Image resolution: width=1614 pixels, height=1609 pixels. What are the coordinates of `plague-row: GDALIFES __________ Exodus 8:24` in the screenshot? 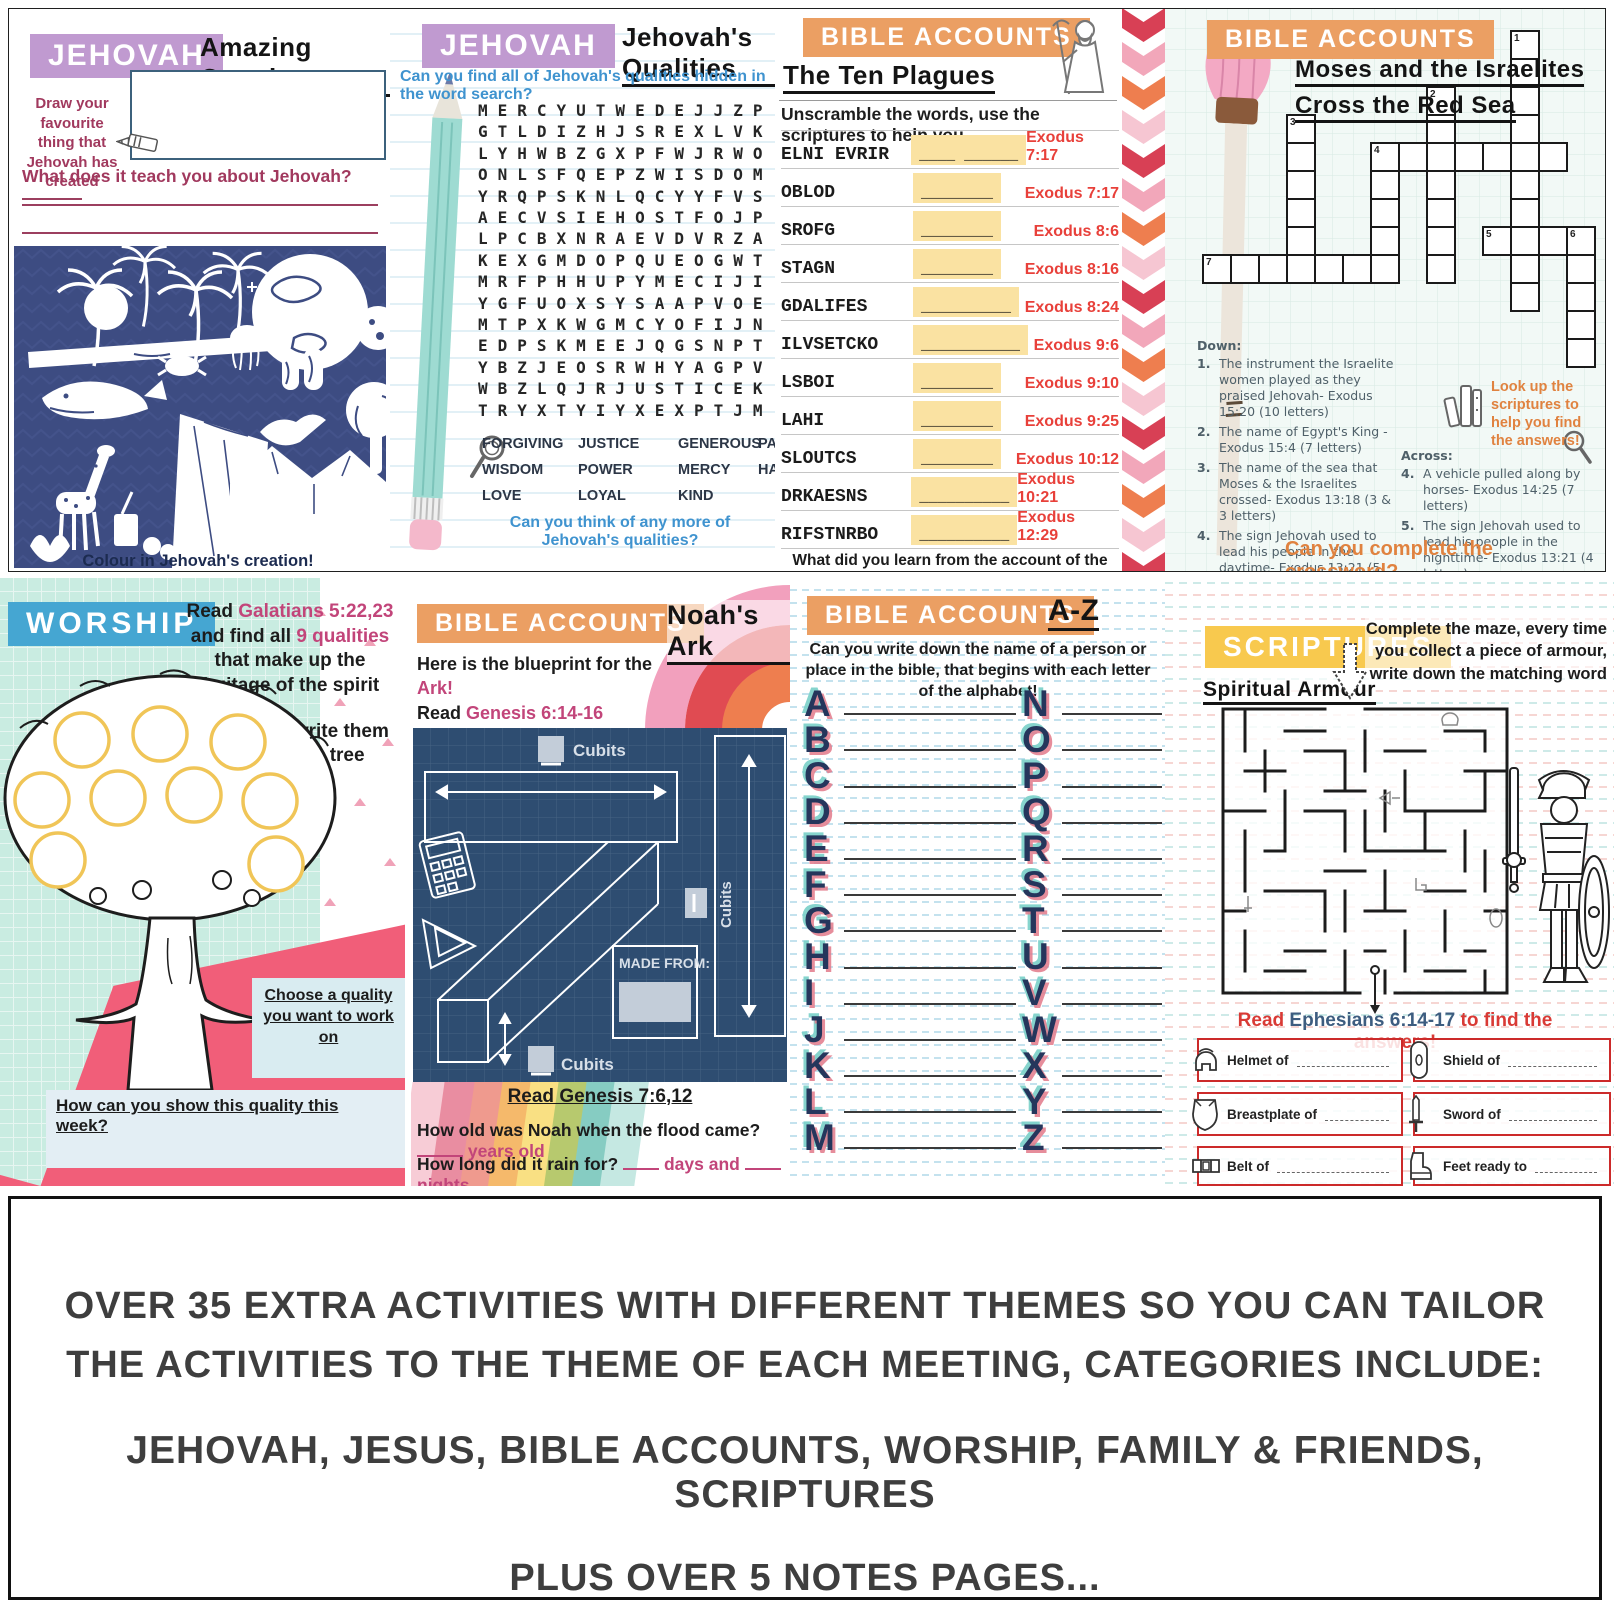 It's located at (950, 301).